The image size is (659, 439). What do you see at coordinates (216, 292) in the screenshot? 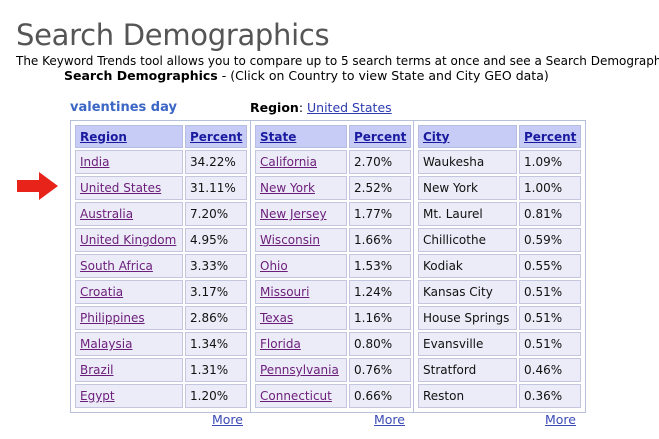
I see `percent-value: 3.17%` at bounding box center [216, 292].